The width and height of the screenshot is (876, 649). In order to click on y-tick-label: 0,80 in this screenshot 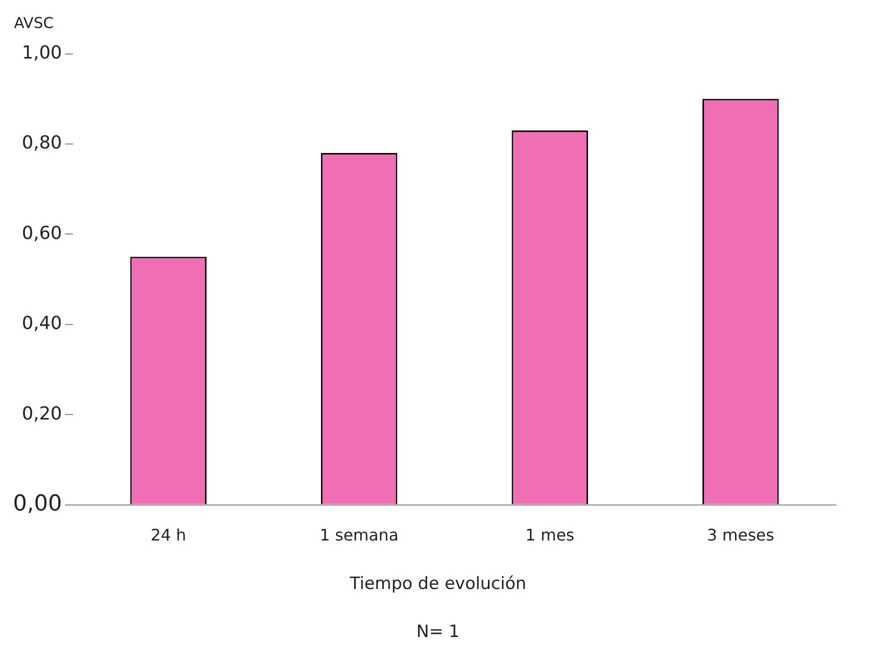, I will do `click(42, 143)`.